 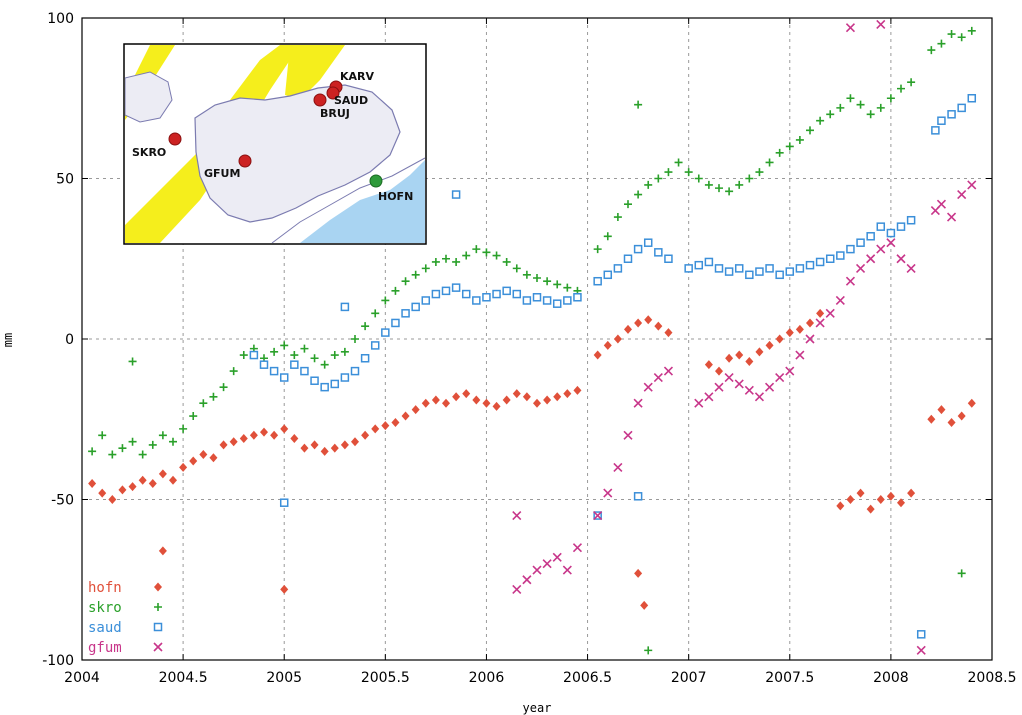 I want to click on volcanic-zone-north, so click(x=315, y=72).